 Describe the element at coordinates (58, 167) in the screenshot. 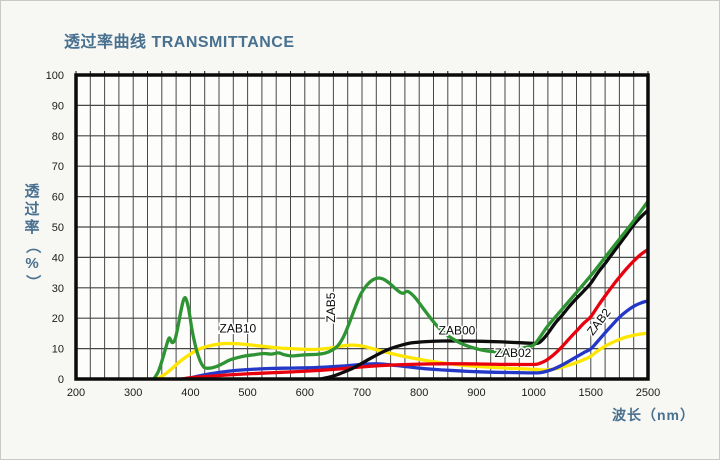

I see `y-tick-label: 70` at that location.